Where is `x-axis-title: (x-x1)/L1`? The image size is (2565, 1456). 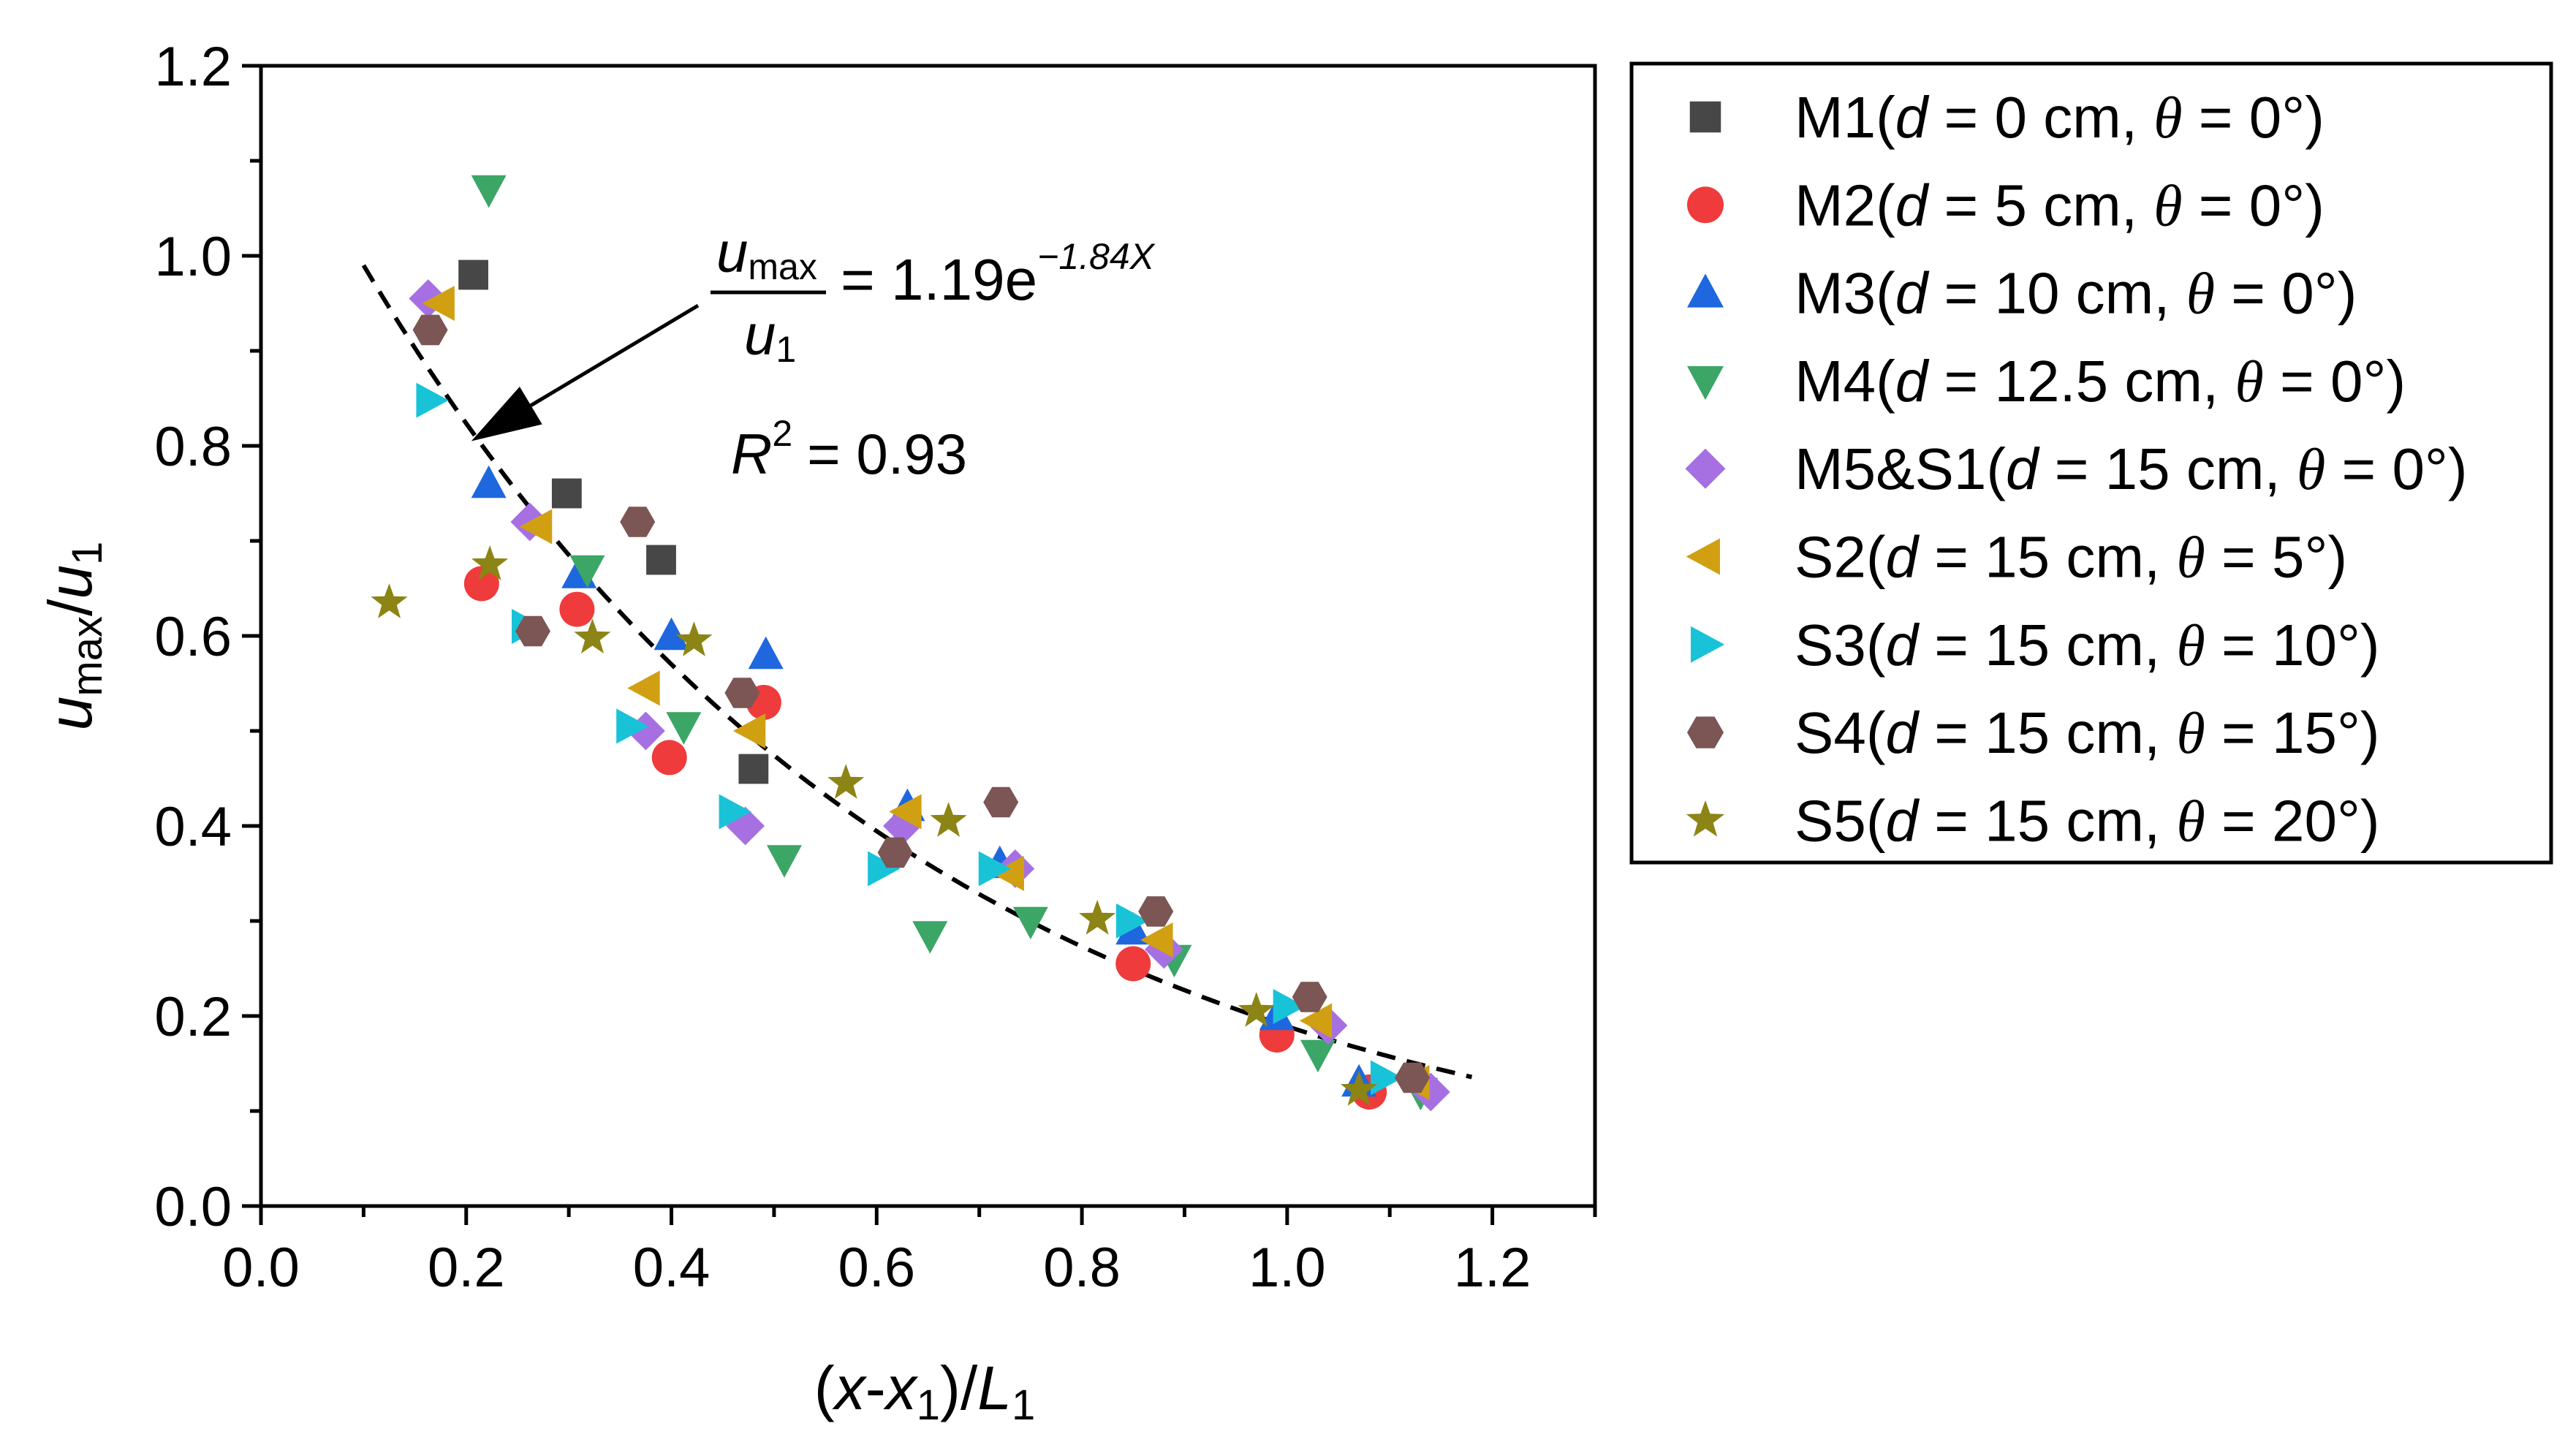 x-axis-title: (x-x1)/L1 is located at coordinates (925, 1391).